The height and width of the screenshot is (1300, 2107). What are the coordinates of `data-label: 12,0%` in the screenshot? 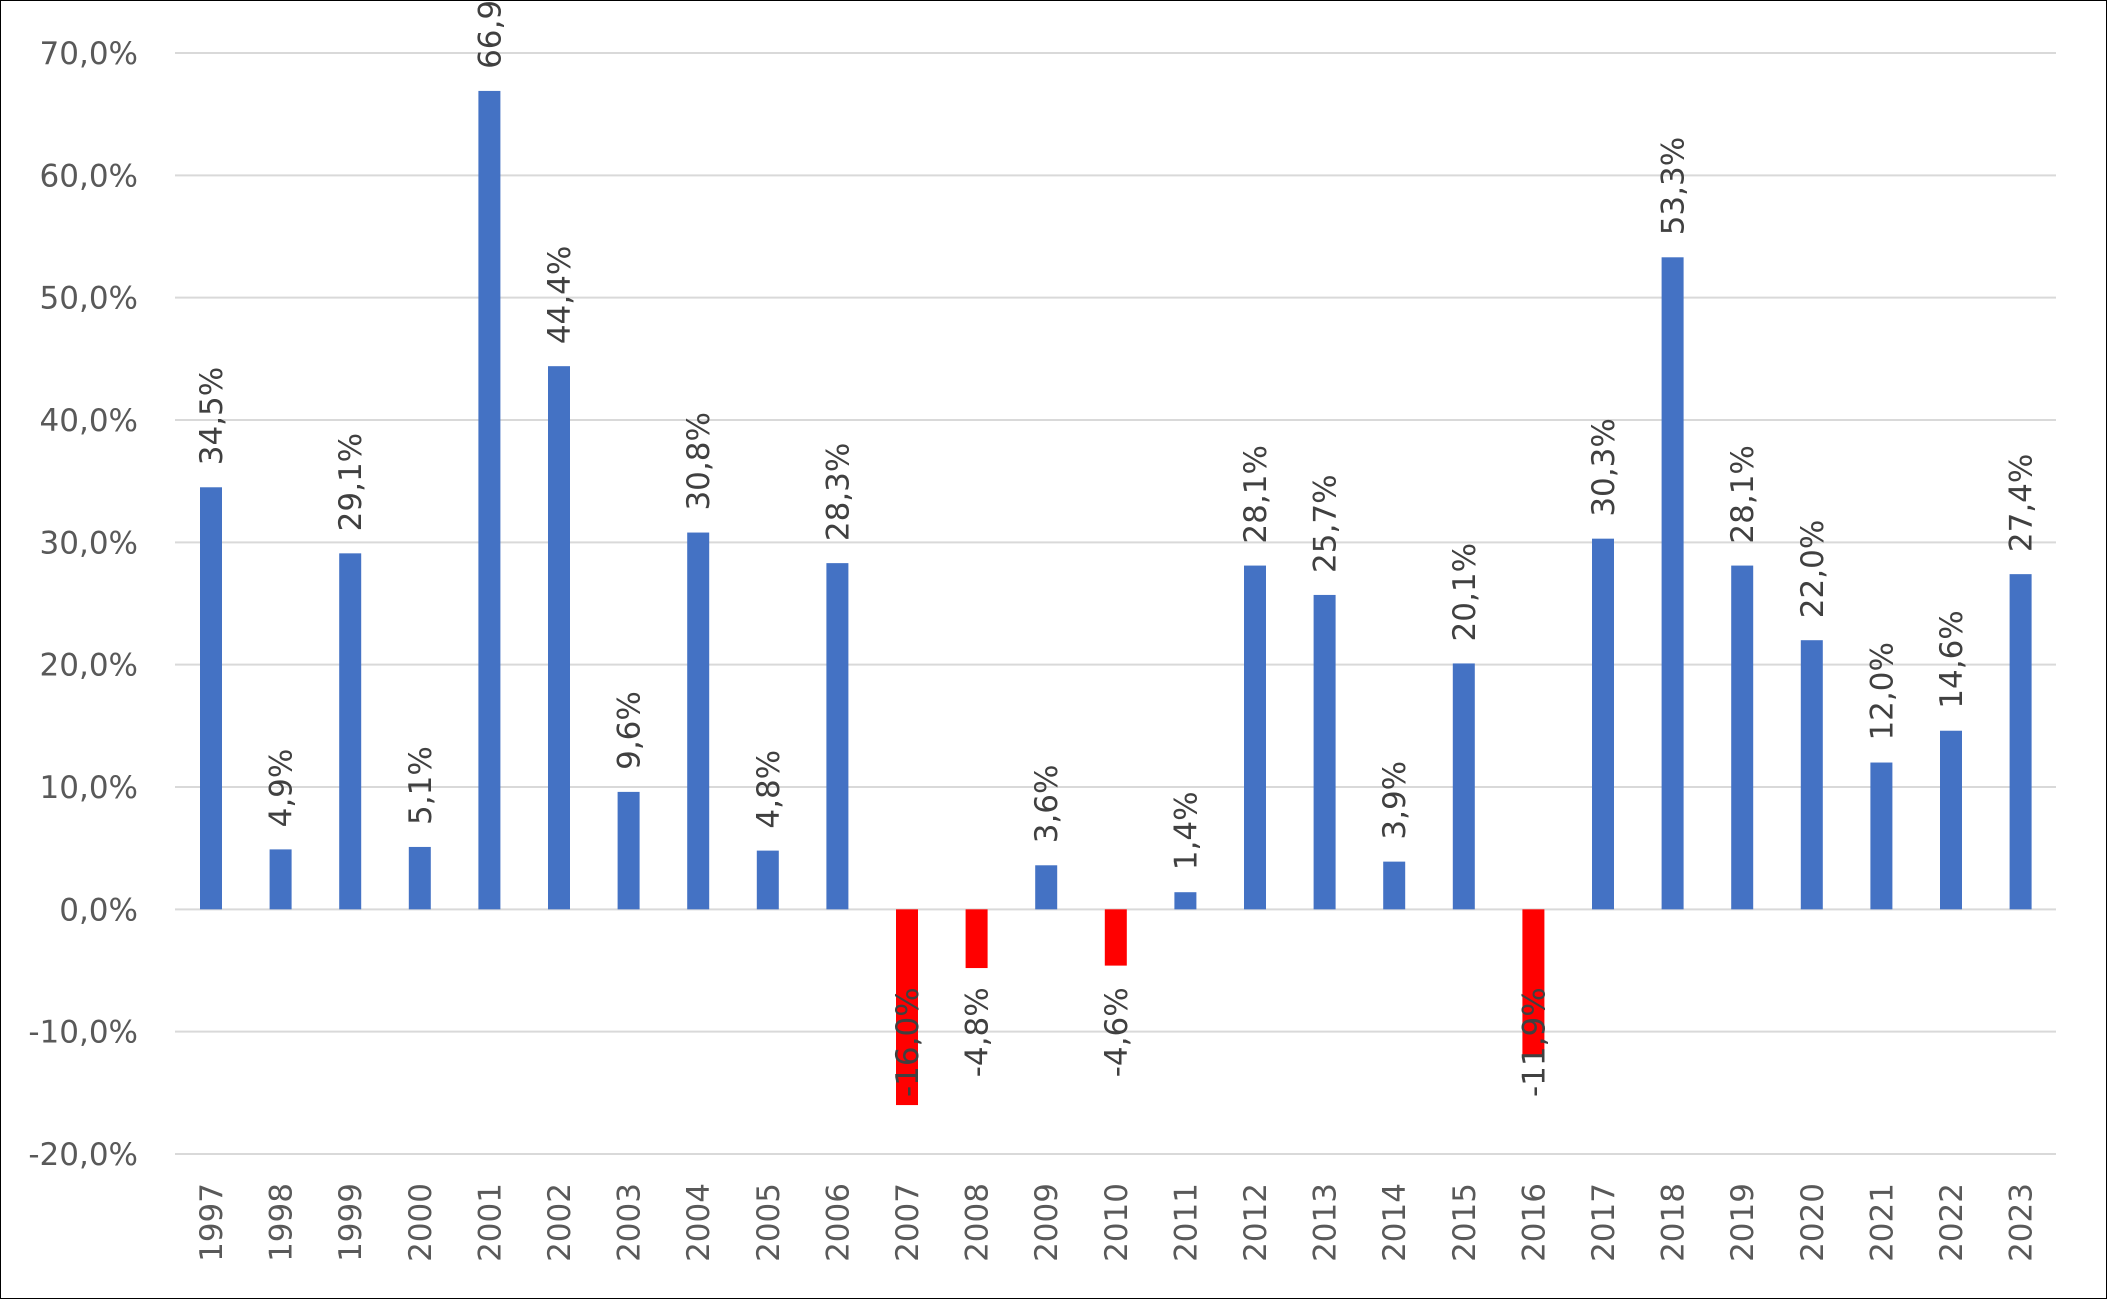 It's located at (1882, 691).